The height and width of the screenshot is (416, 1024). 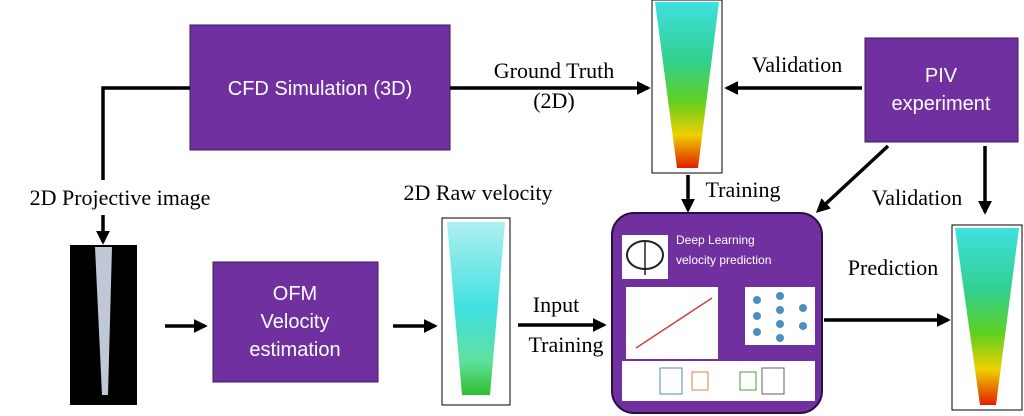 What do you see at coordinates (687, 85) in the screenshot?
I see `ground-truth-image` at bounding box center [687, 85].